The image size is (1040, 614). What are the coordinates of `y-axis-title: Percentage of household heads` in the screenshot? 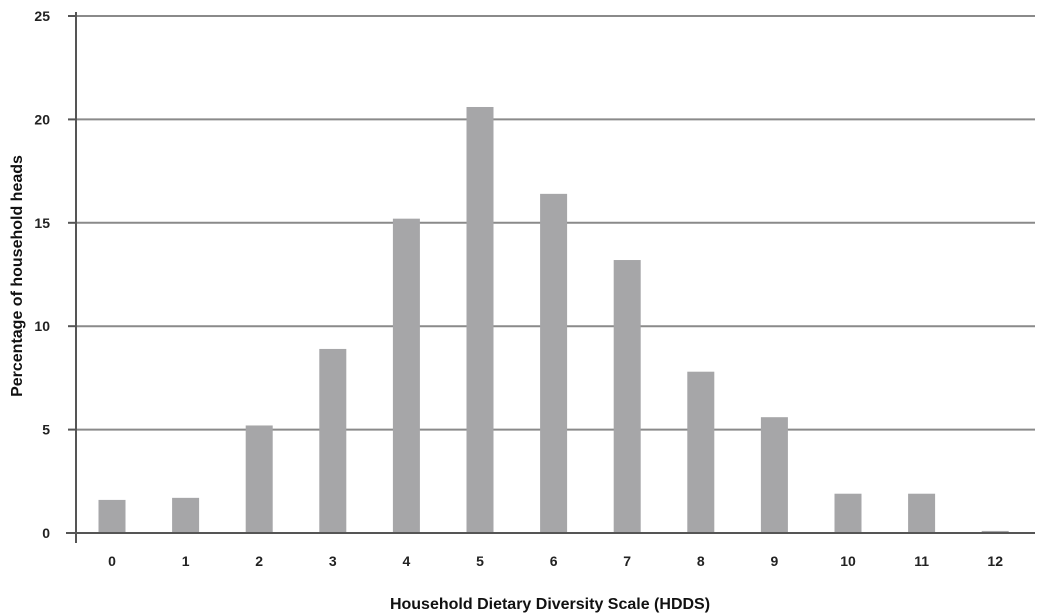 It's located at (17, 276).